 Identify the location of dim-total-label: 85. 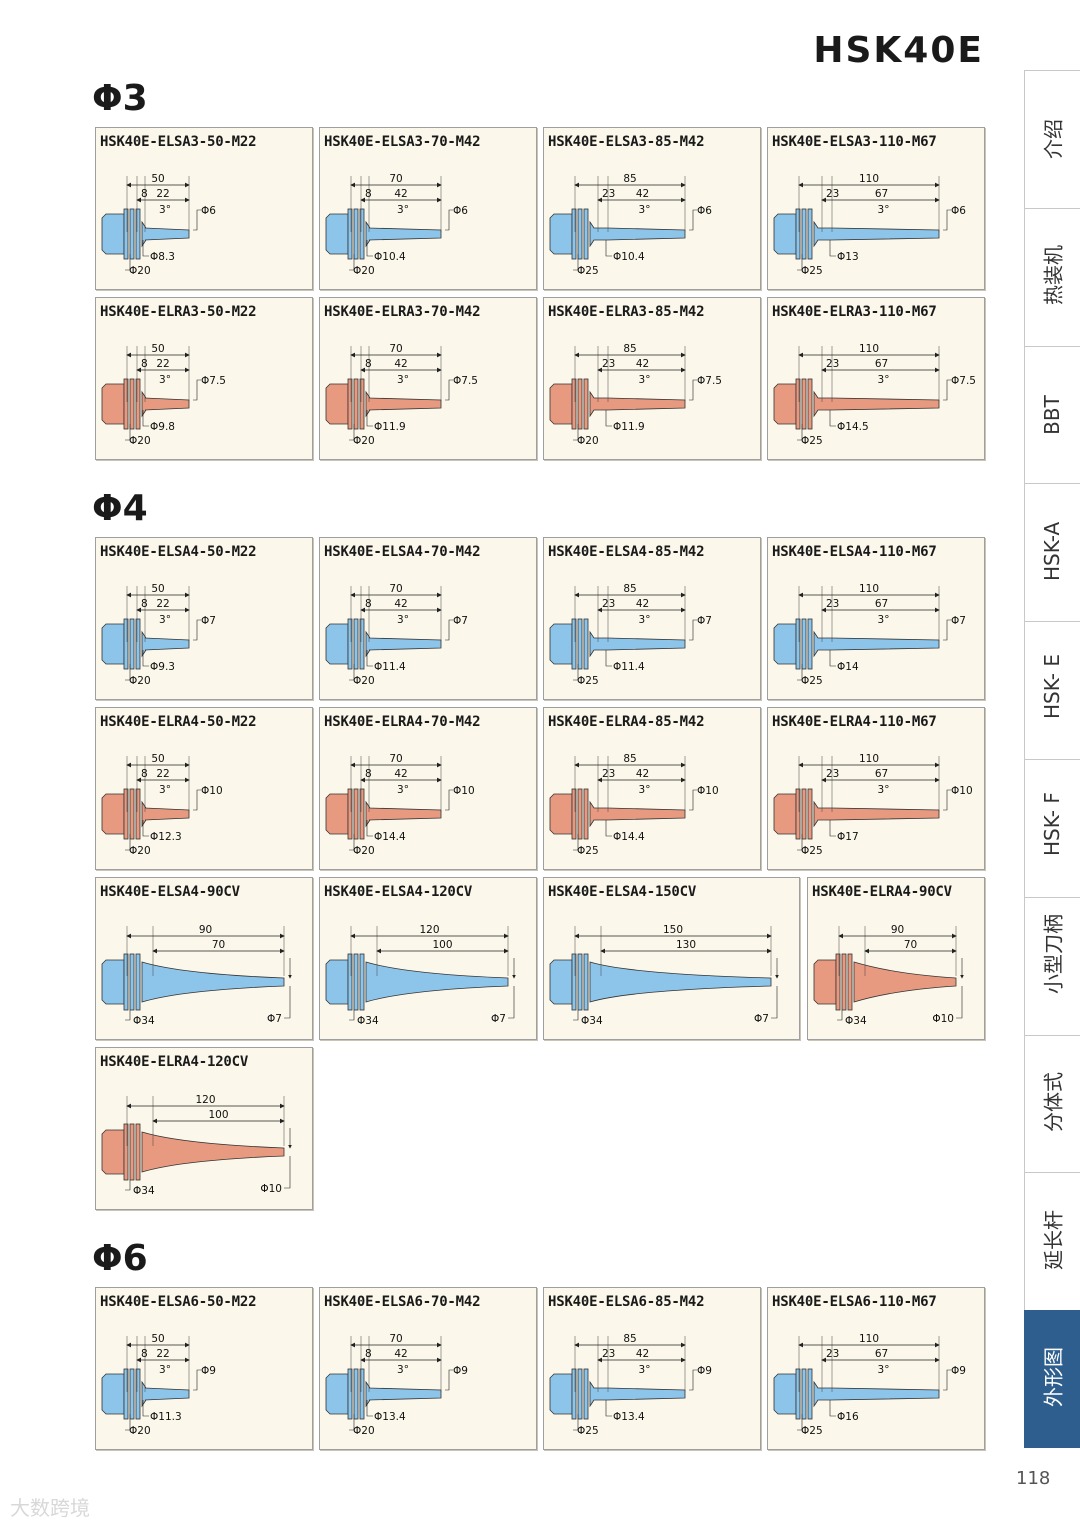
(629, 1339).